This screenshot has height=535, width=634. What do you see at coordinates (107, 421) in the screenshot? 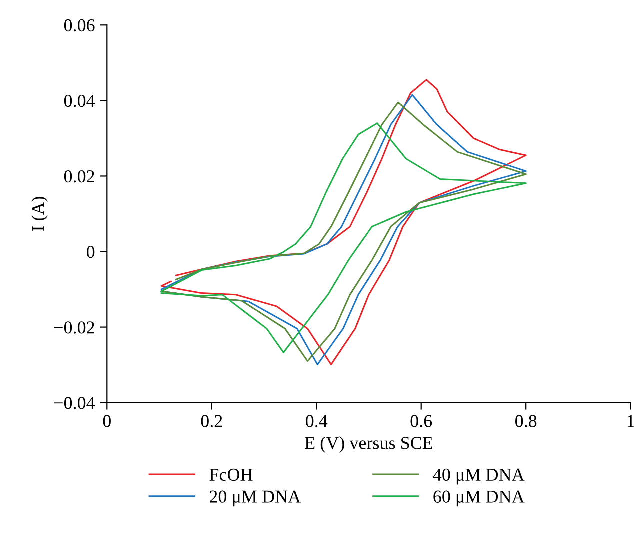
I see `x-tick-label: 0` at bounding box center [107, 421].